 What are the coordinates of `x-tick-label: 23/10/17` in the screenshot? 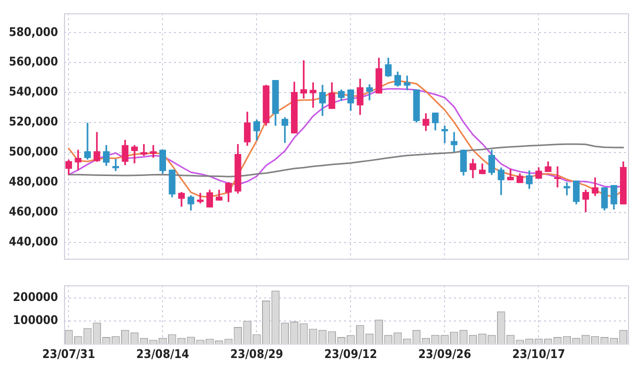 It's located at (539, 353).